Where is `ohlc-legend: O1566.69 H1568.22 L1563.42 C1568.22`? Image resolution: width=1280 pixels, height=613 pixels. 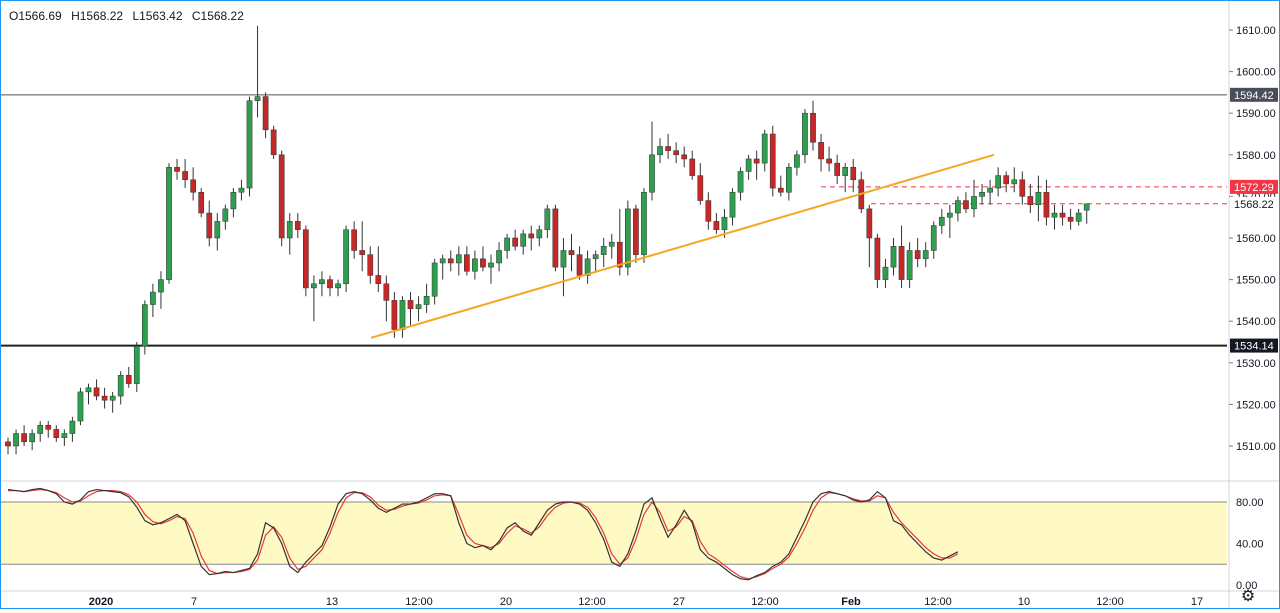
ohlc-legend: O1566.69 H1568.22 L1563.42 C1568.22 is located at coordinates (129, 16).